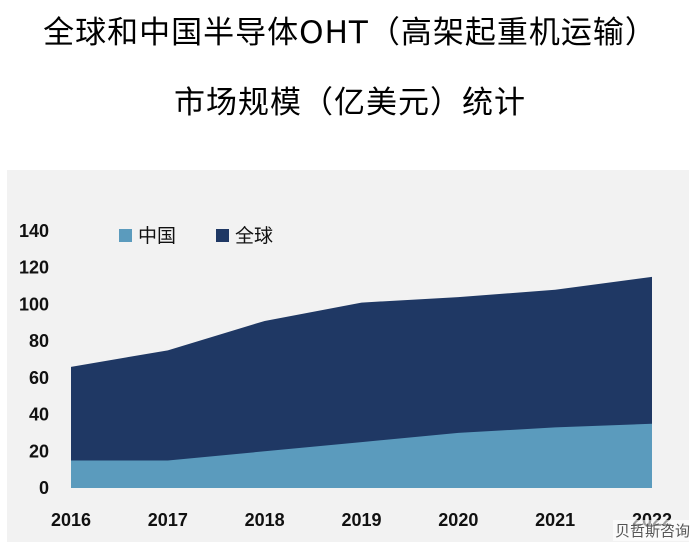 This screenshot has height=547, width=700. Describe the element at coordinates (168, 520) in the screenshot. I see `x-tick-label: 2017` at that location.